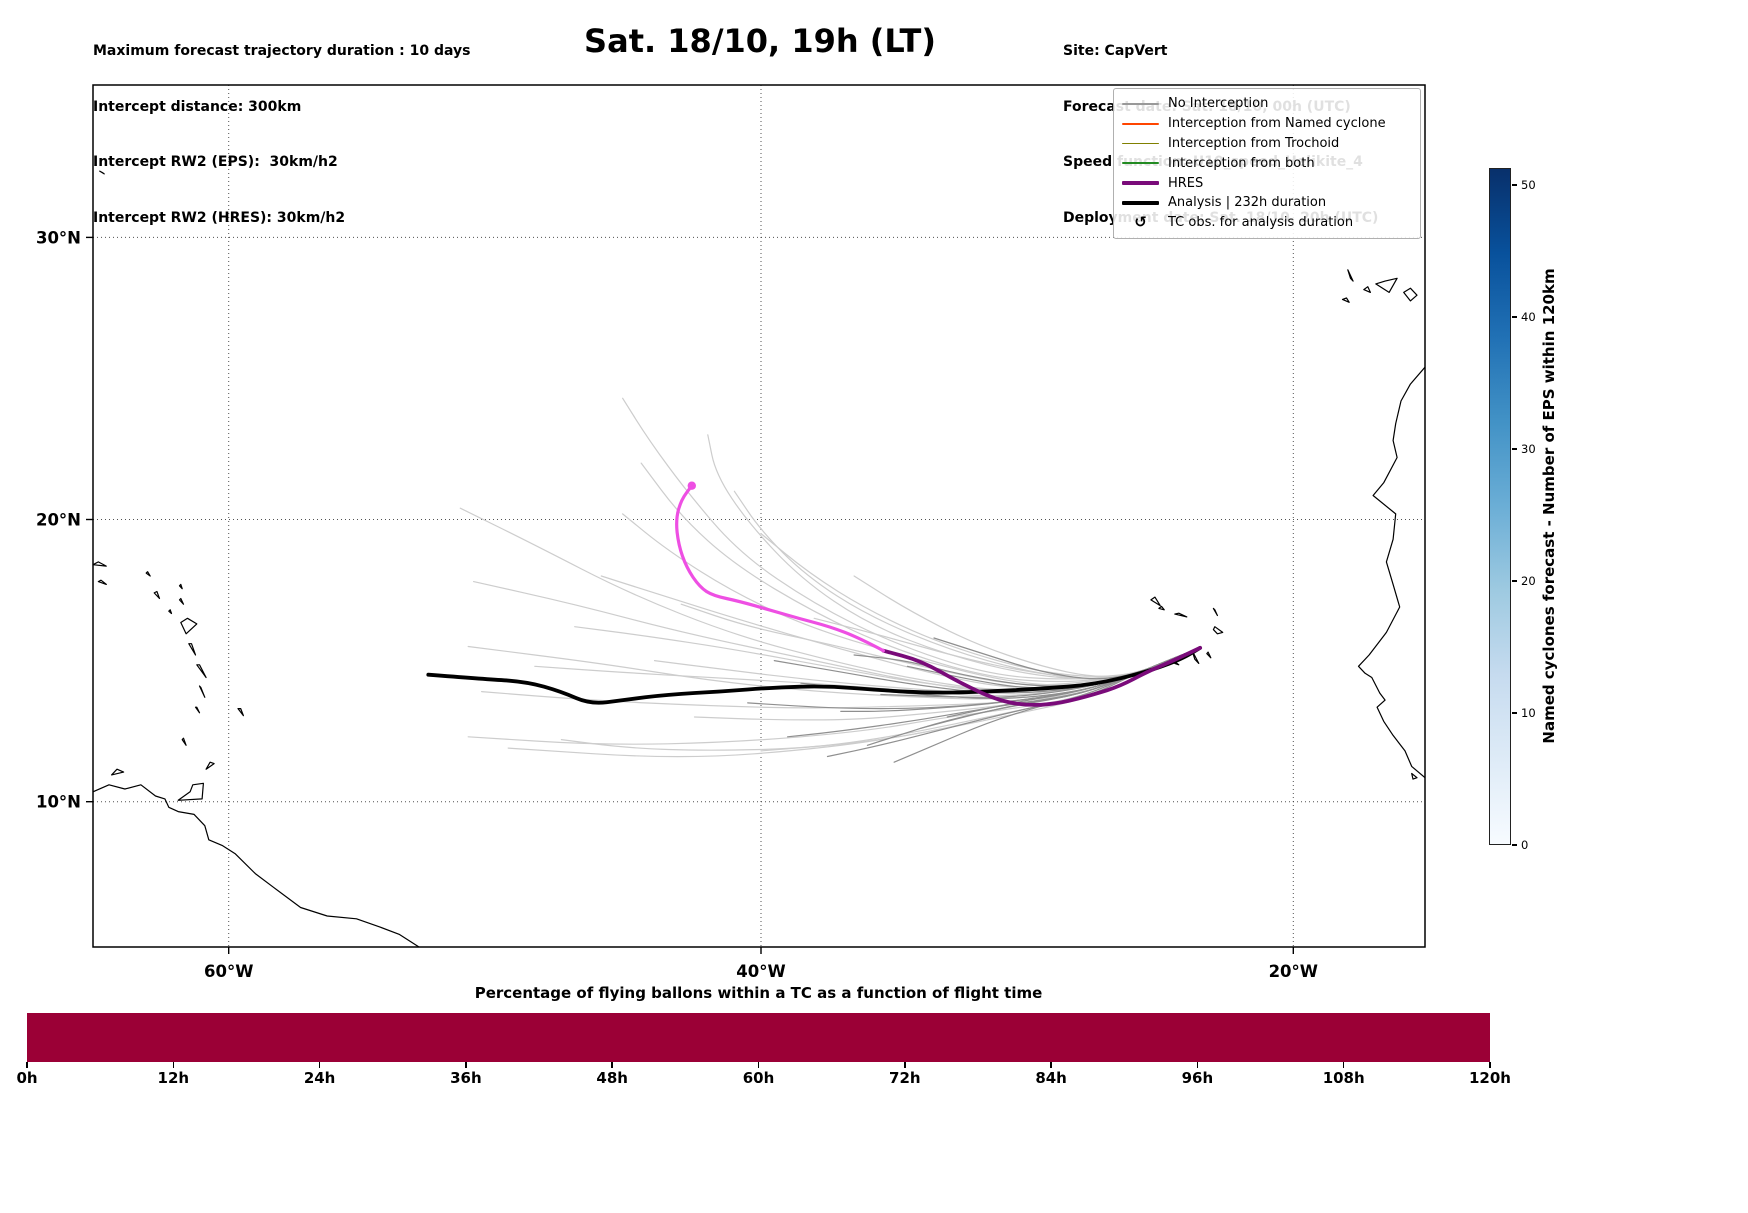 The width and height of the screenshot is (1748, 1213). I want to click on coastline-antilles-dominica, so click(192, 649).